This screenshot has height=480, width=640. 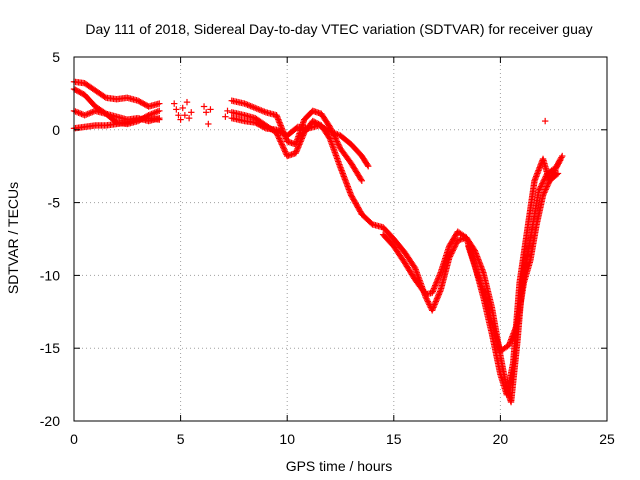 I want to click on y-axis-title: SDTVAR / TECUs, so click(x=13, y=238).